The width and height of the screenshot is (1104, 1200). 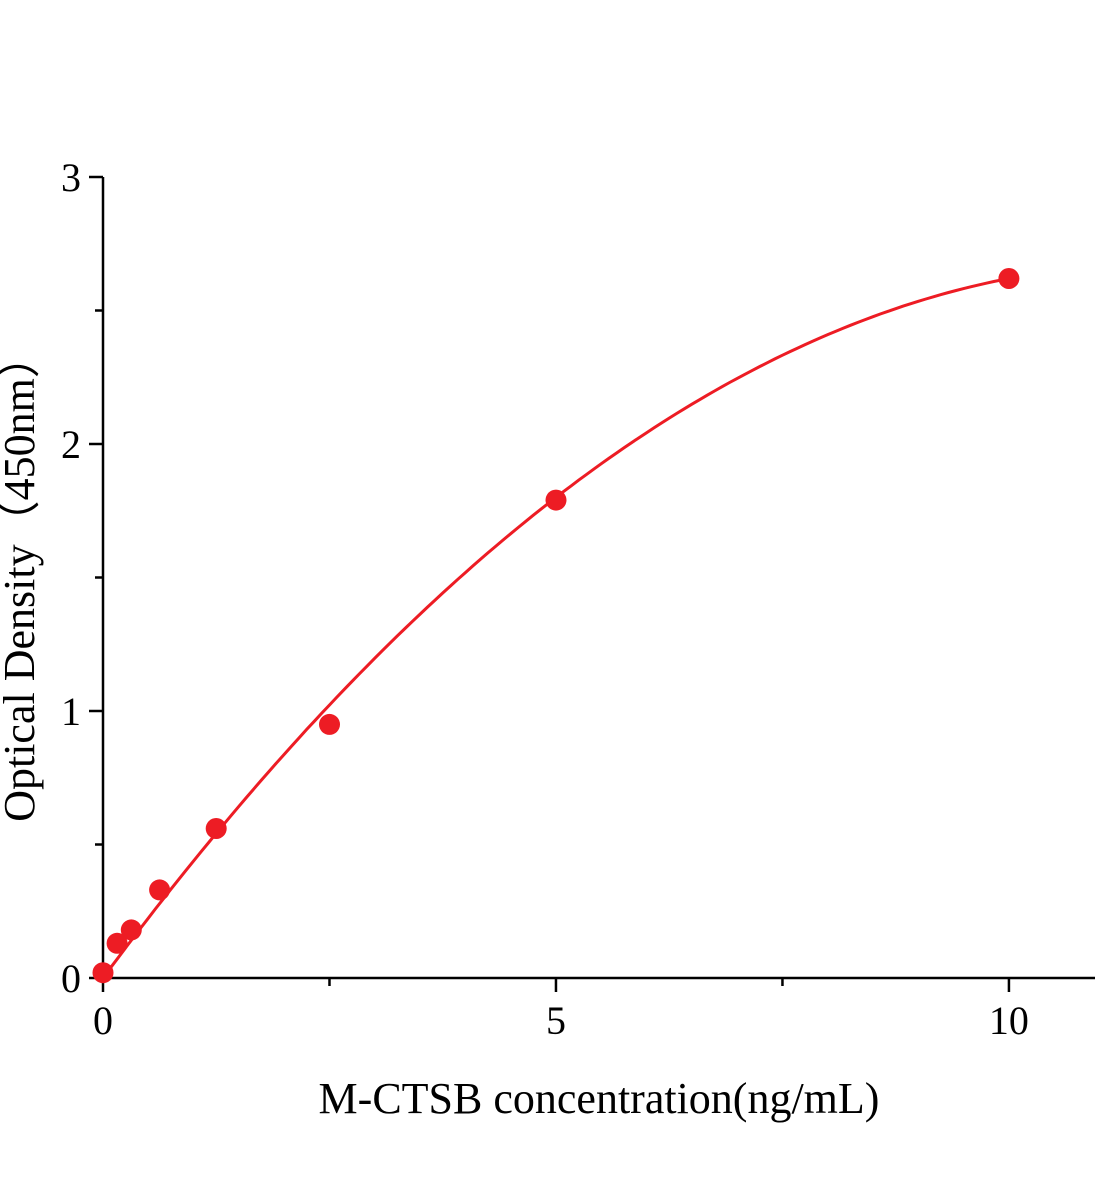 What do you see at coordinates (71, 711) in the screenshot?
I see `y-tick-label: 1` at bounding box center [71, 711].